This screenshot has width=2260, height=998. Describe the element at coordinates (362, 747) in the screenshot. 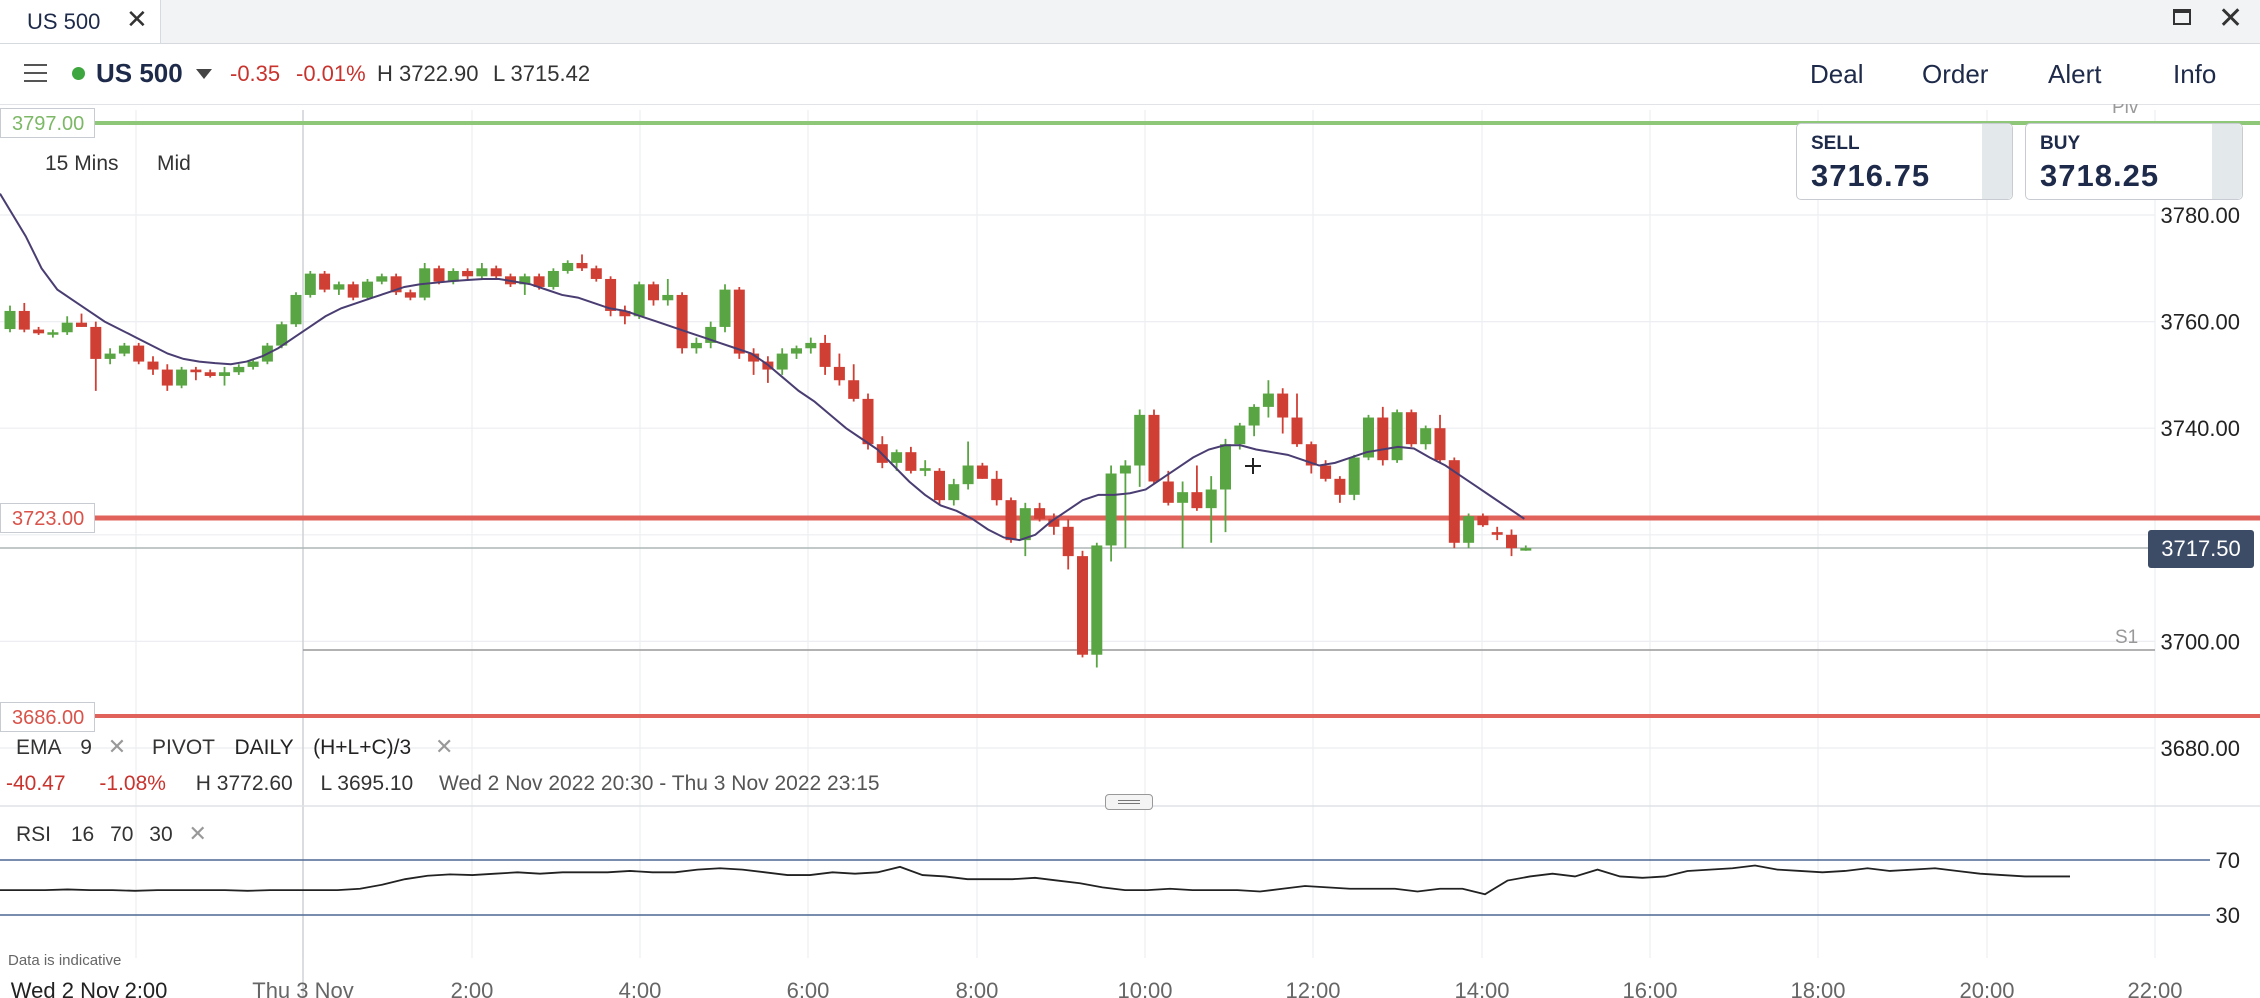

I see `pivot-formula: (H+L+C)/3` at that location.